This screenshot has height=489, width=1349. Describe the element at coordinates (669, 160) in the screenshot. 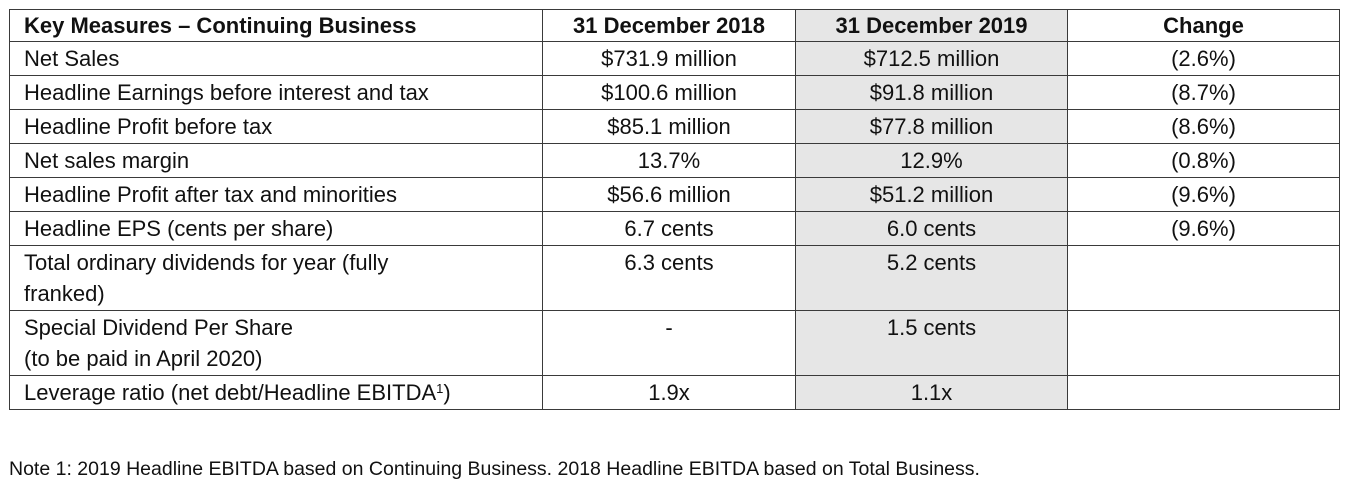

I see `value-2018-cell: 13.7%` at that location.